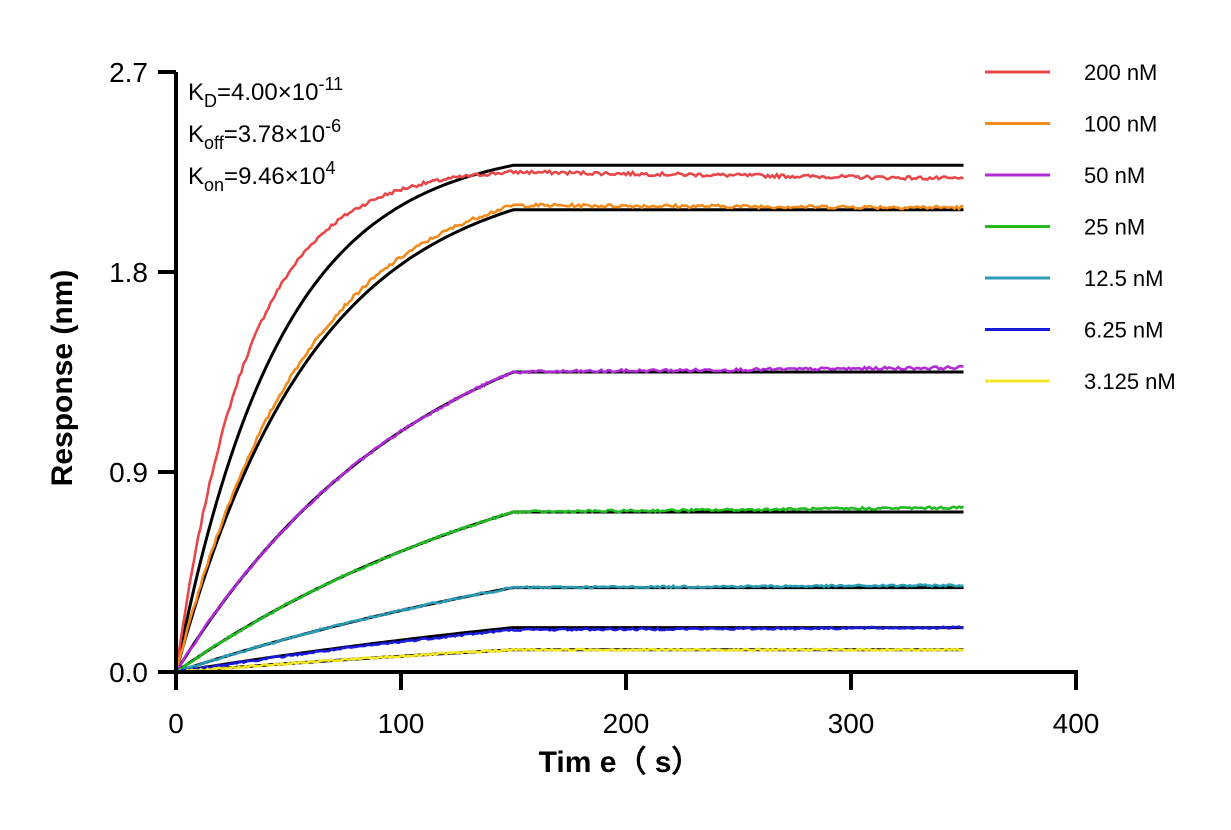 The image size is (1231, 830). I want to click on legend-label: 50 nM, so click(1114, 175).